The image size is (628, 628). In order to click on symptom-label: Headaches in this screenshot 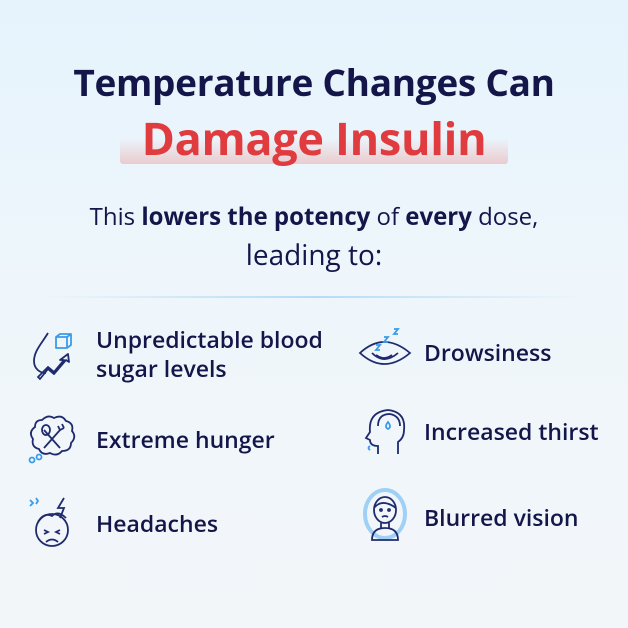, I will do `click(157, 522)`.